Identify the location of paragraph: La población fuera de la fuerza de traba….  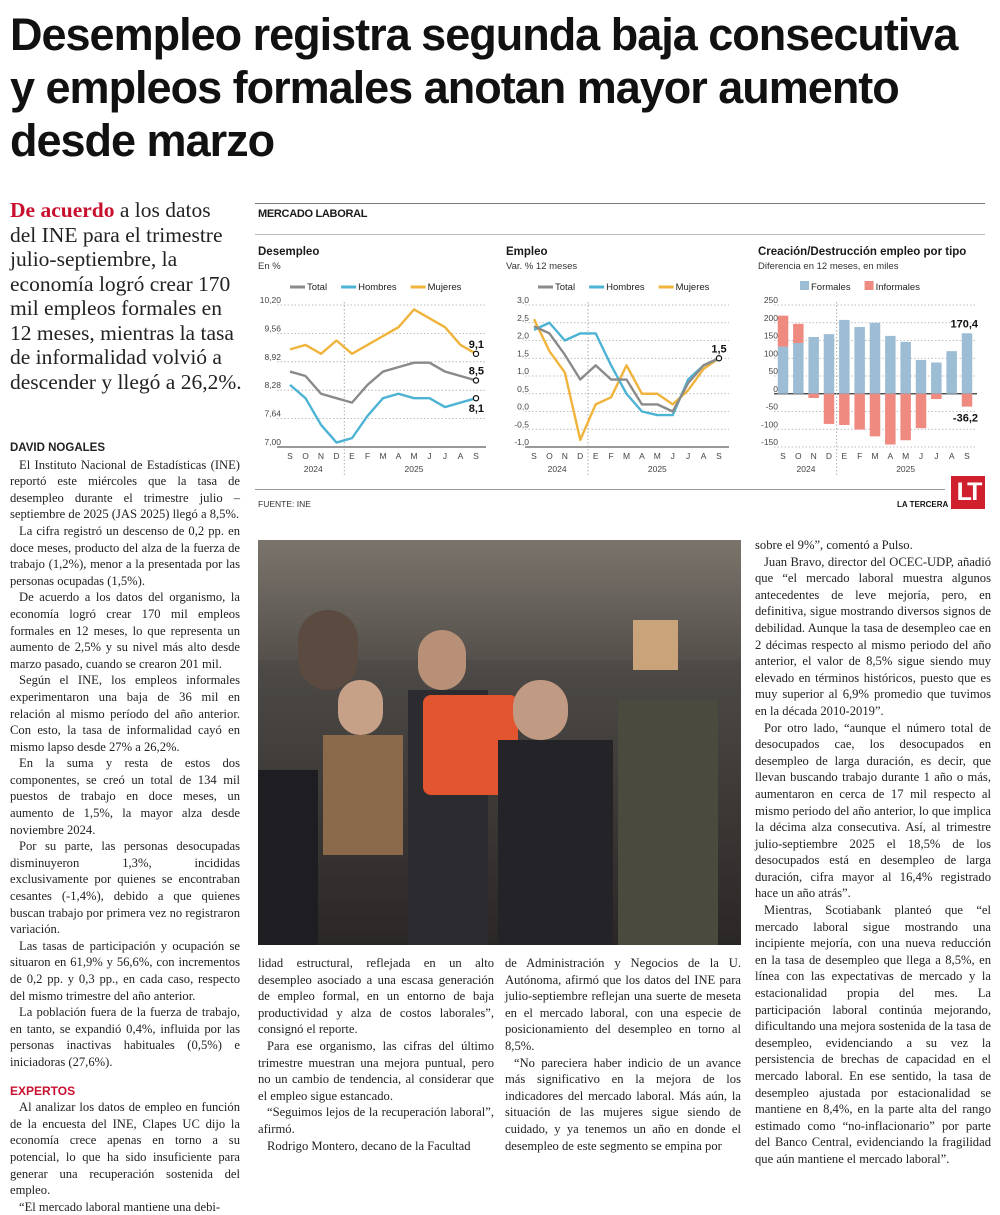
(125, 1037).